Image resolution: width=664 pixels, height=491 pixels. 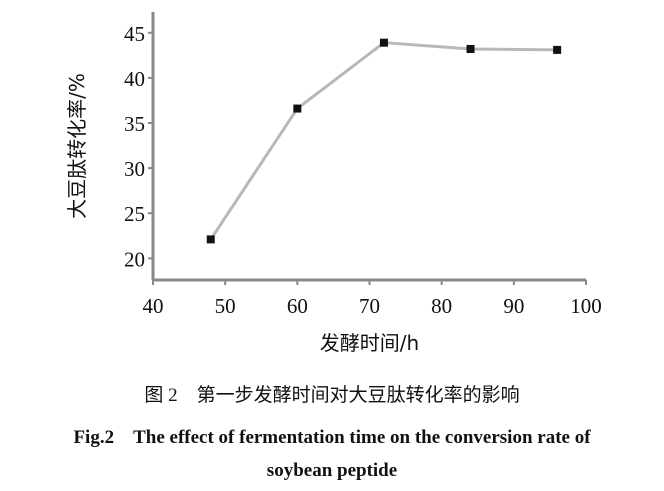 I want to click on caption-chinese: 图 2 第一步发酵时间对大豆肽转化率的影响, so click(x=332, y=395).